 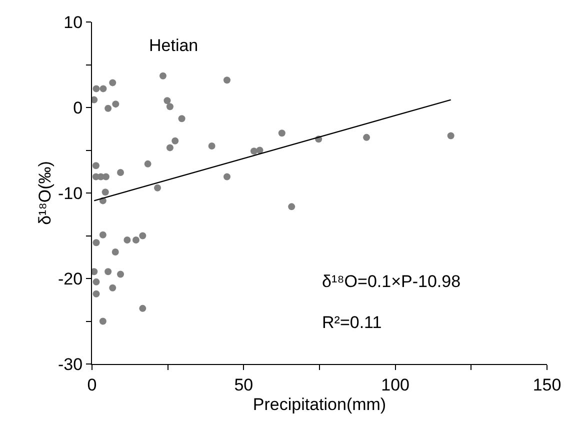 What do you see at coordinates (92, 384) in the screenshot?
I see `x-tick-label: 0` at bounding box center [92, 384].